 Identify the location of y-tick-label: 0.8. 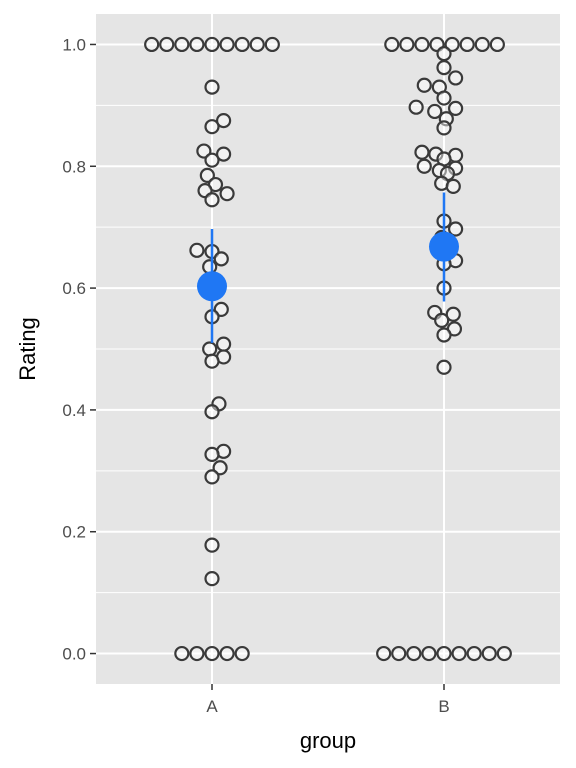
(74, 166).